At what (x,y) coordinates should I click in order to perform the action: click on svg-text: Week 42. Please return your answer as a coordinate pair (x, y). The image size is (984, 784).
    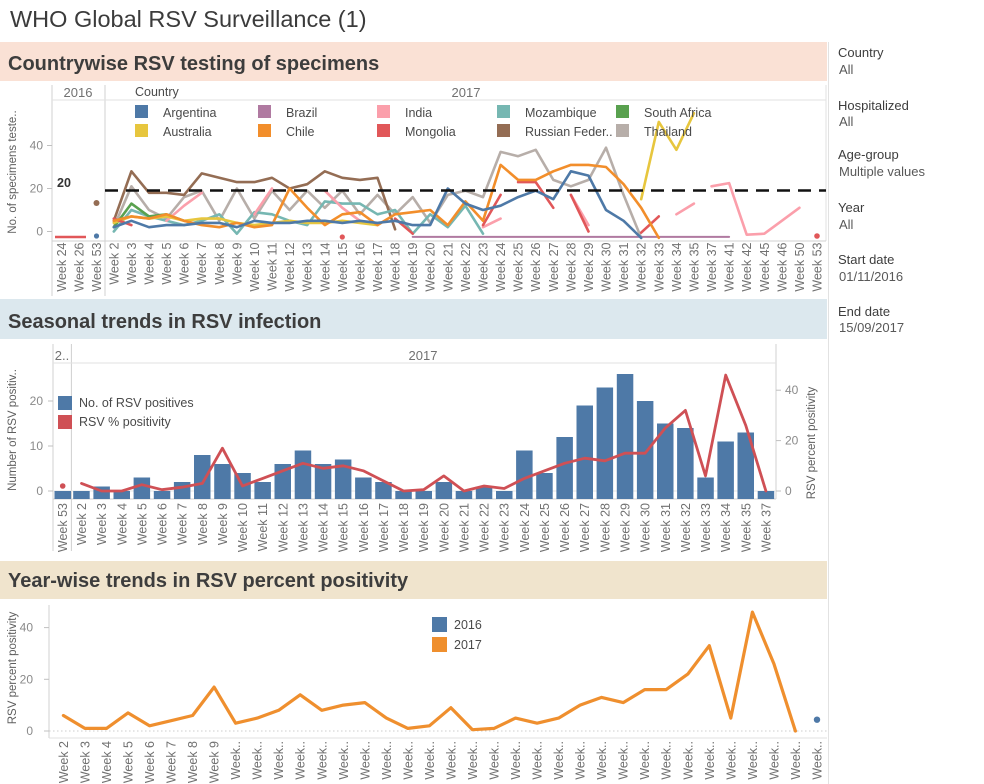
    Looking at the image, I should click on (747, 266).